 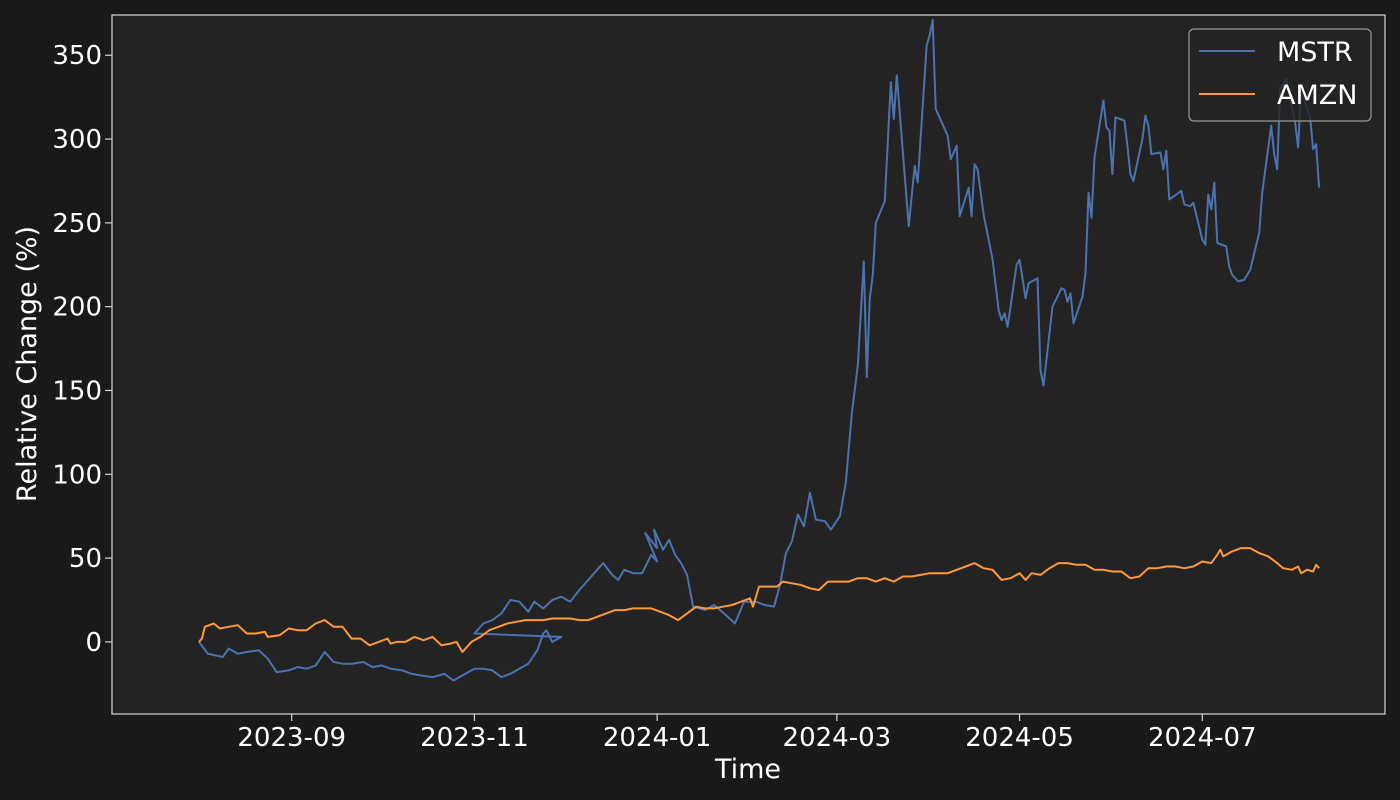 I want to click on x-tick-label: 2024-07, so click(x=1202, y=738).